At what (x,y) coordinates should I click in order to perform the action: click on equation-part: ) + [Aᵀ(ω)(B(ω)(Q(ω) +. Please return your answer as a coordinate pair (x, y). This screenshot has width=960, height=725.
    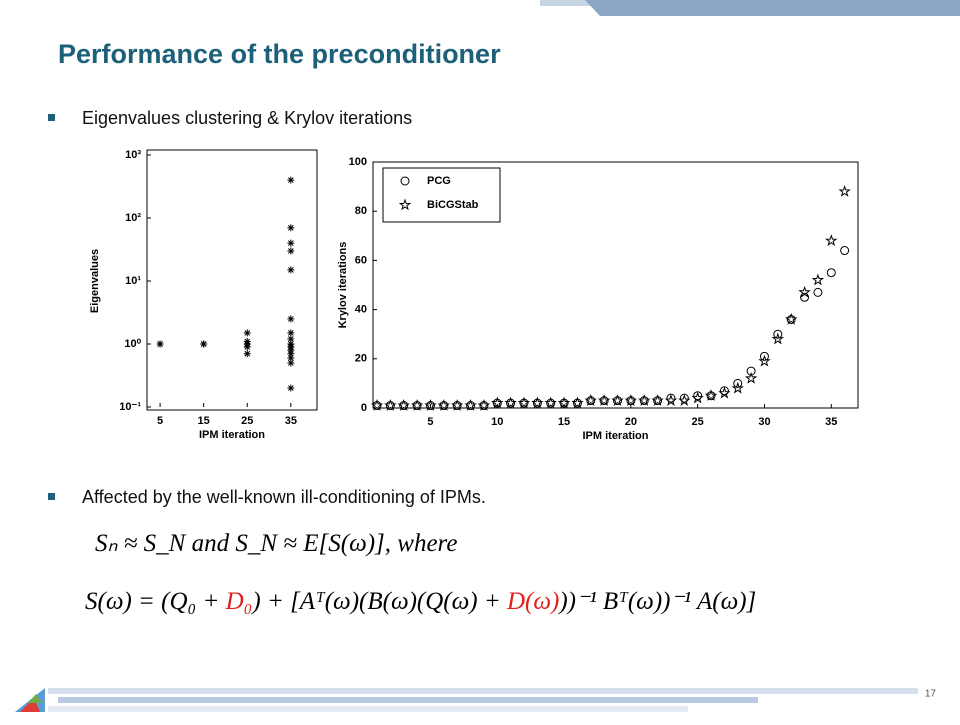
    Looking at the image, I should click on (378, 601).